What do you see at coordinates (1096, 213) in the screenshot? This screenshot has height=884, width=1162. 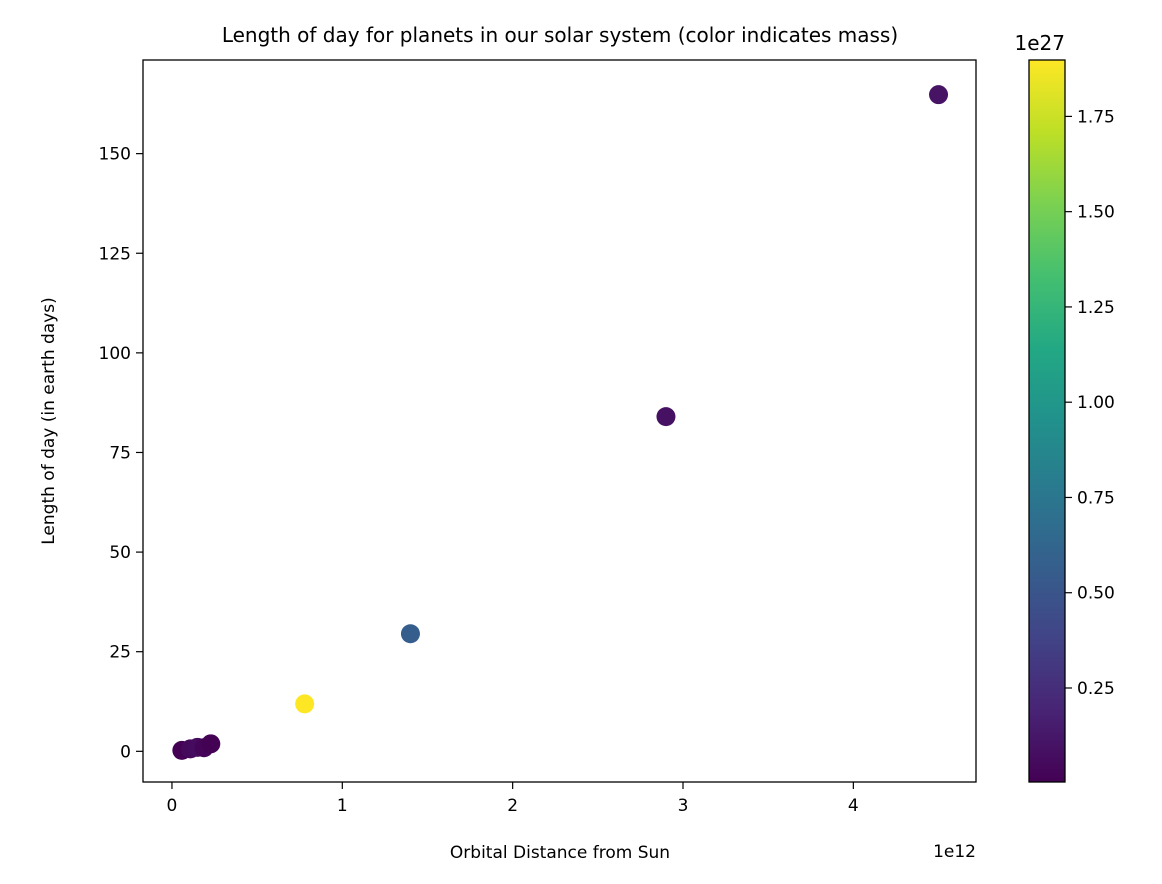 I see `colorbar-tick-label: 1.50` at bounding box center [1096, 213].